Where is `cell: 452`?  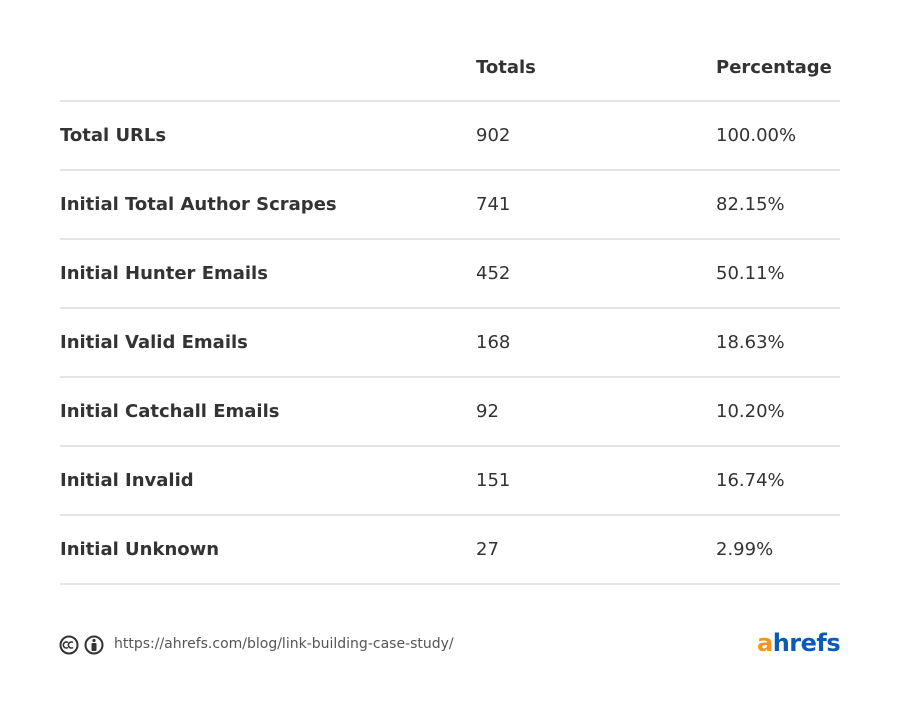
cell: 452 is located at coordinates (493, 273).